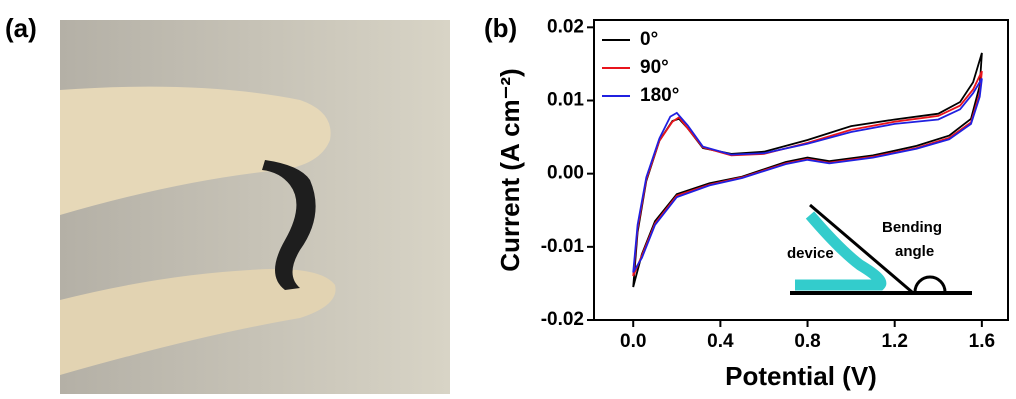 The image size is (1016, 399). What do you see at coordinates (565, 100) in the screenshot?
I see `y-tick-label: 0.01` at bounding box center [565, 100].